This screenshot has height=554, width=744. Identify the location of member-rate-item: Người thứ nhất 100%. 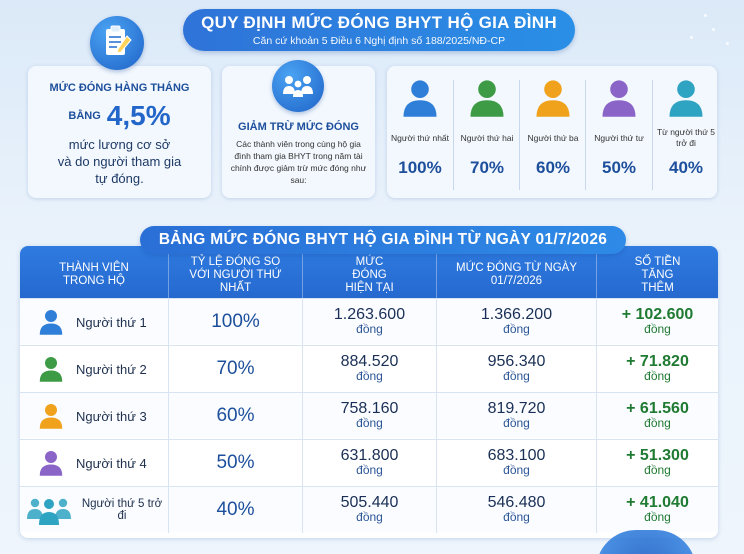
(420, 127).